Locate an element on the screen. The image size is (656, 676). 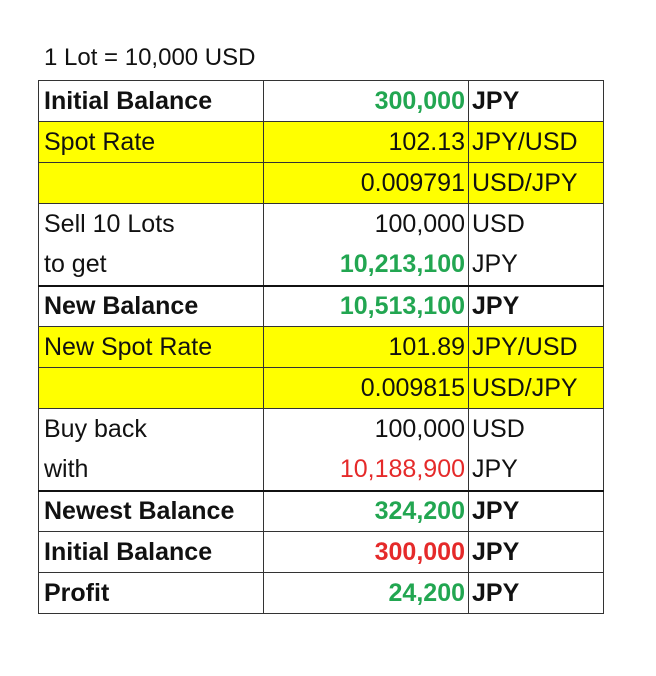
row-value: 0.009791 is located at coordinates (366, 183).